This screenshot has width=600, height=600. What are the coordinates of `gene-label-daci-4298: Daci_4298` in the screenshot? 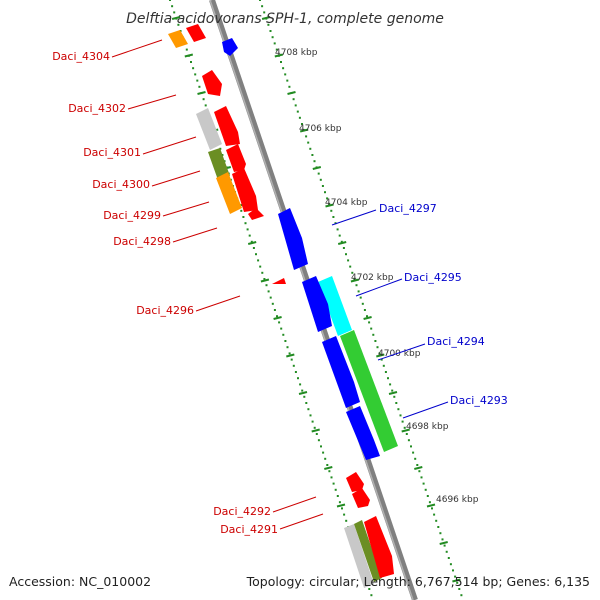 It's located at (142, 241).